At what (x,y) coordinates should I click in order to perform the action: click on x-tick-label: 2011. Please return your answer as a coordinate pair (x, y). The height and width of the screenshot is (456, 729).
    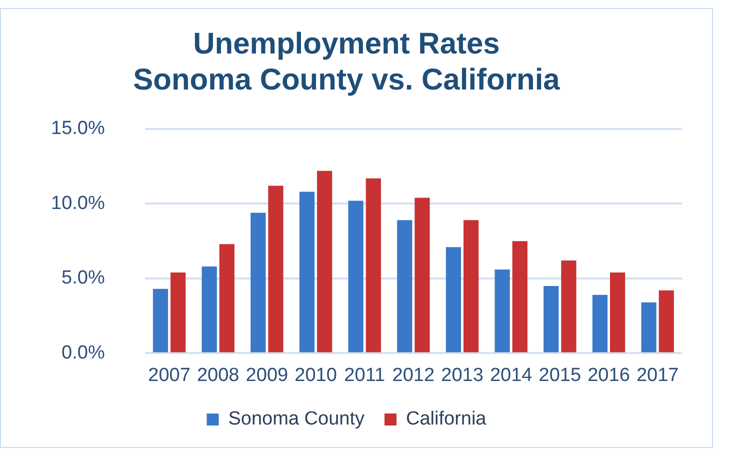
    Looking at the image, I should click on (365, 375).